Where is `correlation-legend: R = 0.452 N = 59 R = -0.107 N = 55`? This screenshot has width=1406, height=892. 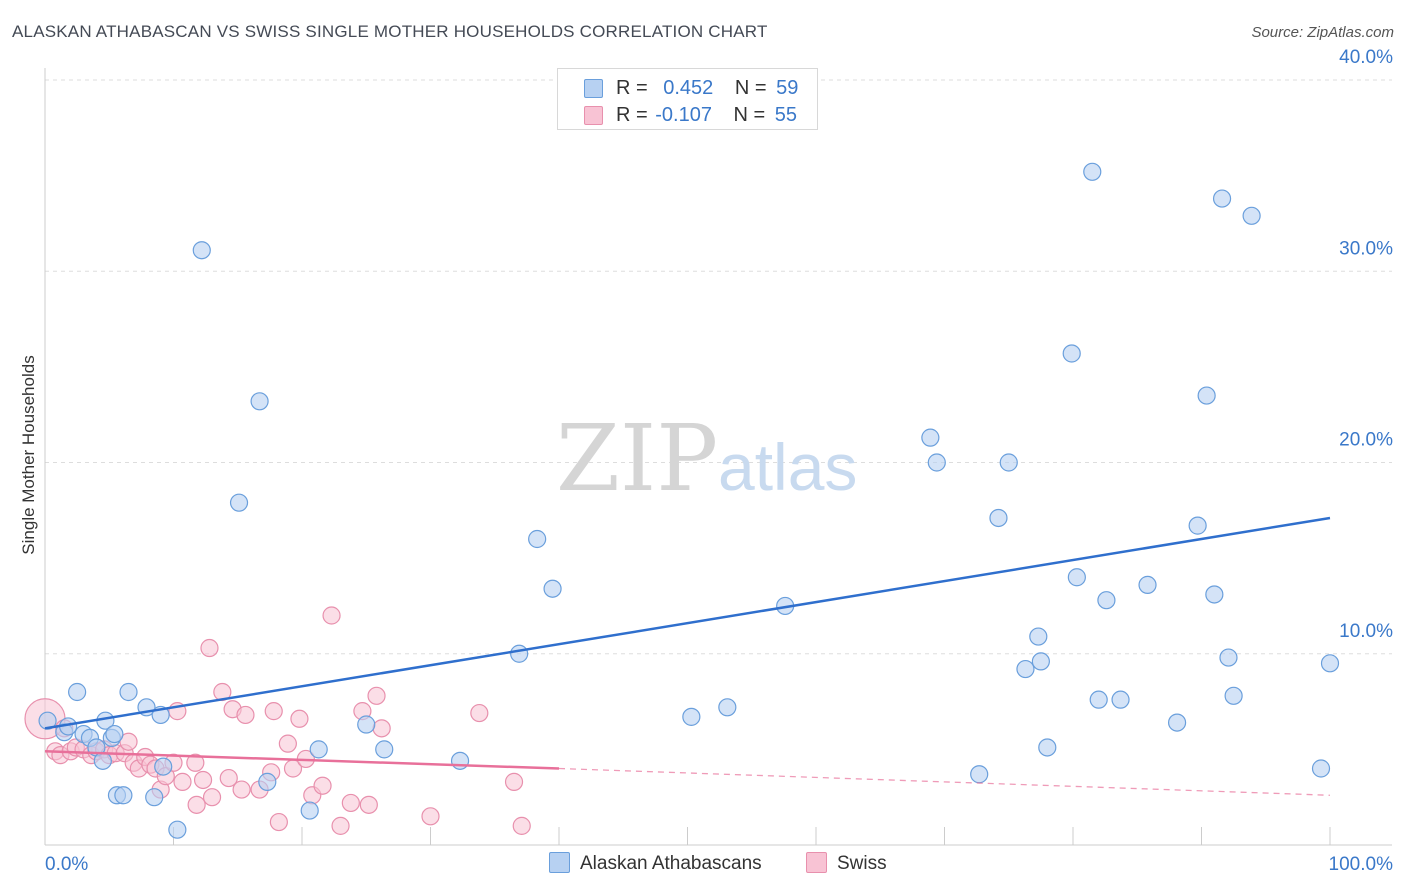 correlation-legend: R = 0.452 N = 59 R = -0.107 N = 55 is located at coordinates (687, 99).